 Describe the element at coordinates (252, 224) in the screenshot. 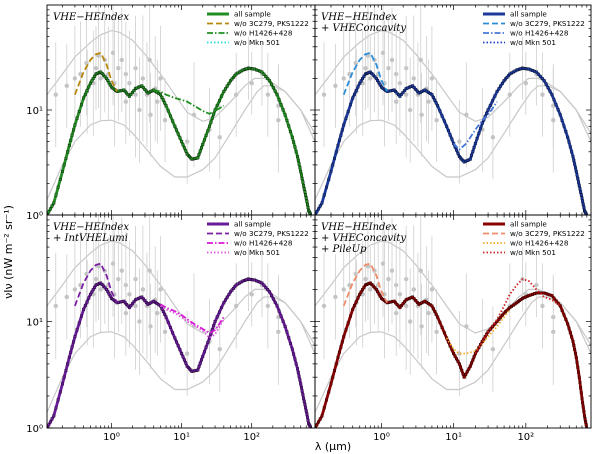

I see `legend-label: all sample` at that location.